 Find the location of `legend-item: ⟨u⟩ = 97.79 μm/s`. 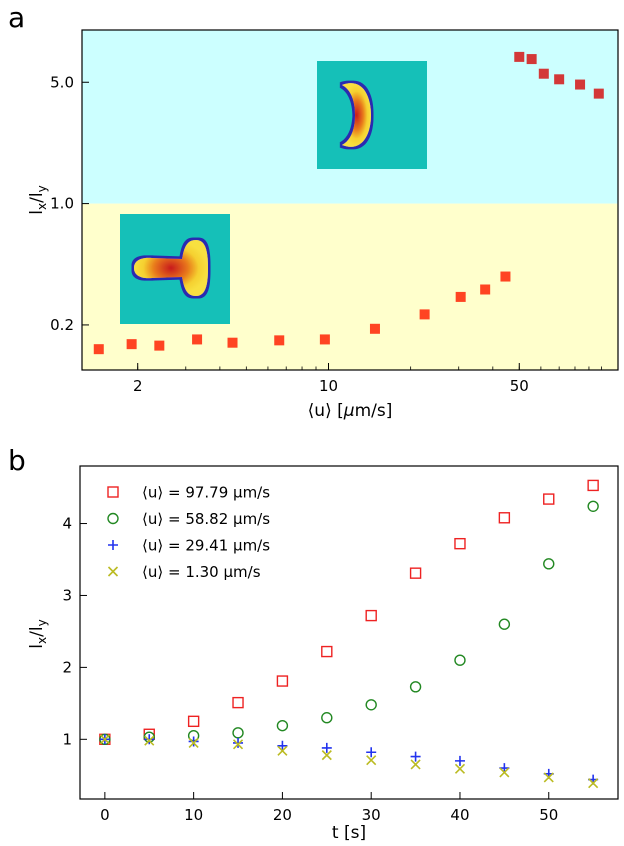

legend-item: ⟨u⟩ = 97.79 μm/s is located at coordinates (188, 493).